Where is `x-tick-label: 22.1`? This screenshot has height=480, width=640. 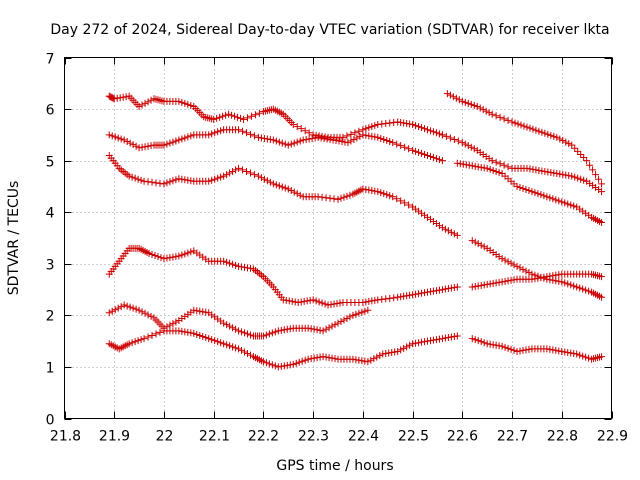
x-tick-label: 22.1 is located at coordinates (214, 437).